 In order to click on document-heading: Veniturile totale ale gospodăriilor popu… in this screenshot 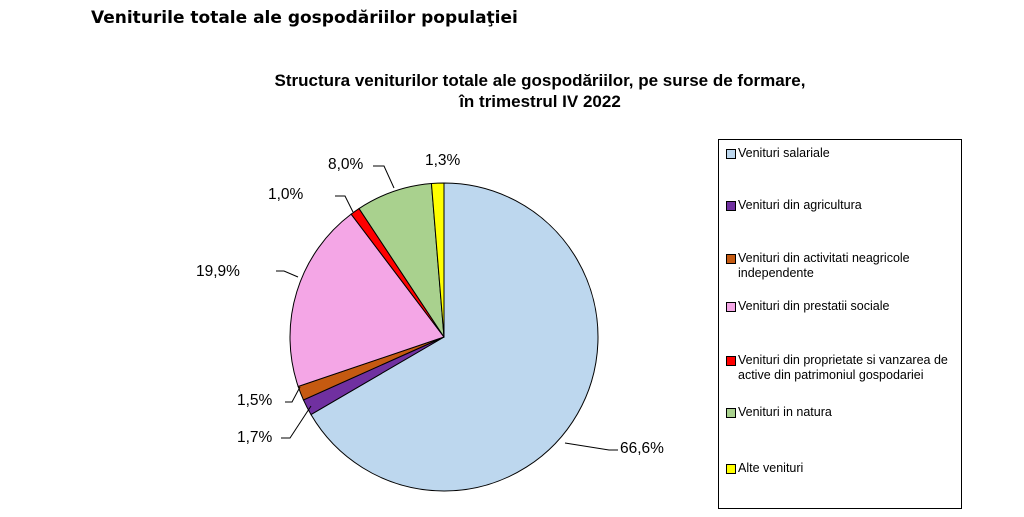, I will do `click(304, 18)`.